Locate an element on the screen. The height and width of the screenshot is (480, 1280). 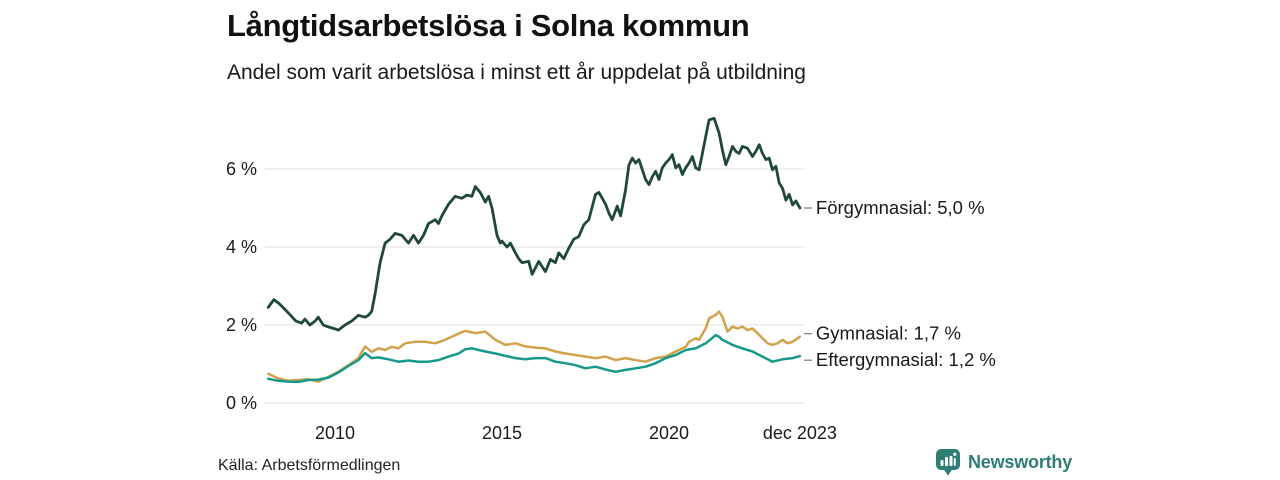
series-end-label-eftergymnasial: Eftergymnasial: 1,2 % is located at coordinates (906, 359).